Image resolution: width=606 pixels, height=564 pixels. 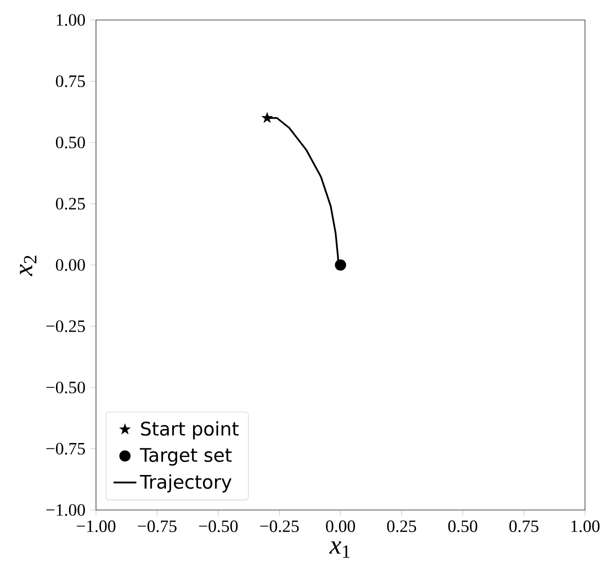 I want to click on y-tick-label: −0.75, so click(x=65, y=448).